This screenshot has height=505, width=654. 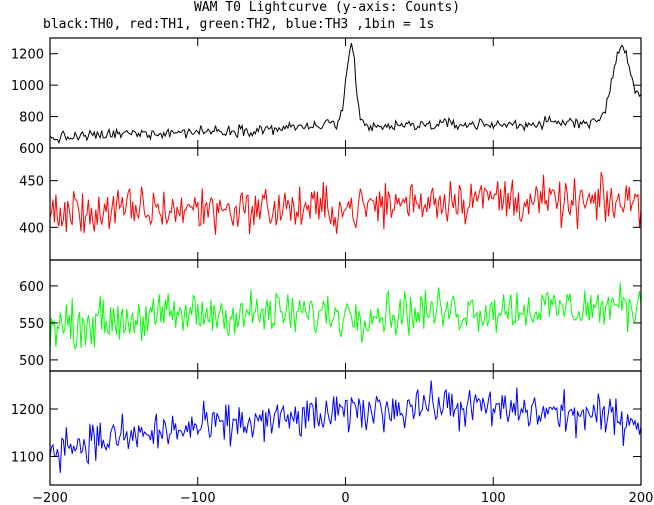 I want to click on y-tick-label: 1000, so click(x=27, y=86).